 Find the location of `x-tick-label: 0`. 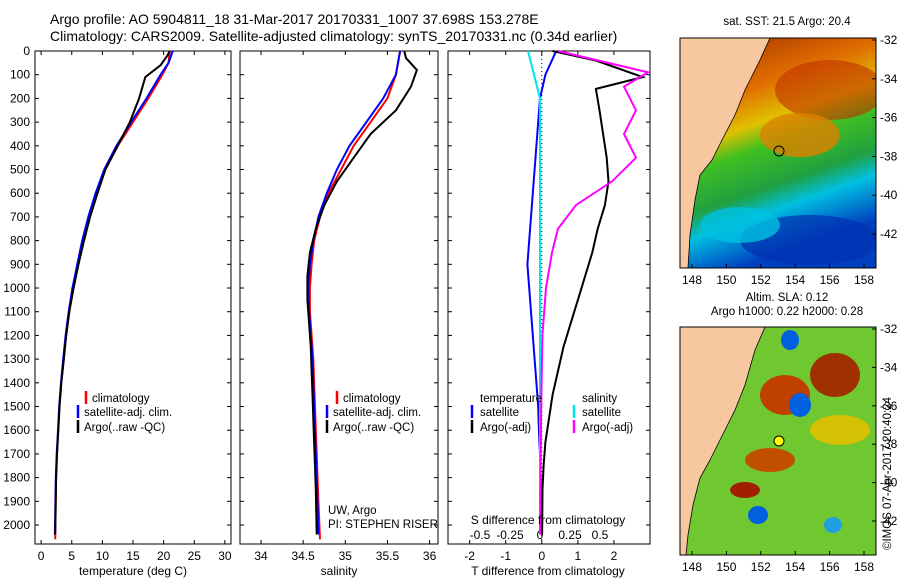

x-tick-label: 0 is located at coordinates (541, 556).